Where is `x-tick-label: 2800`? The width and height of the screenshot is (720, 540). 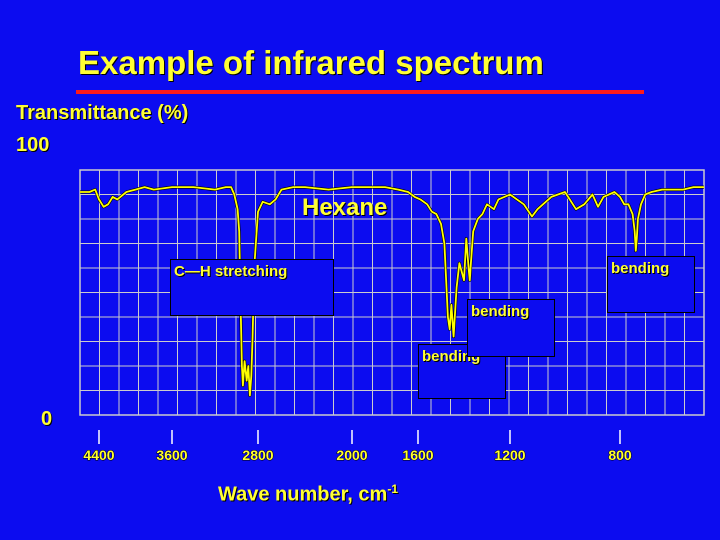
x-tick-label: 2800 is located at coordinates (257, 455).